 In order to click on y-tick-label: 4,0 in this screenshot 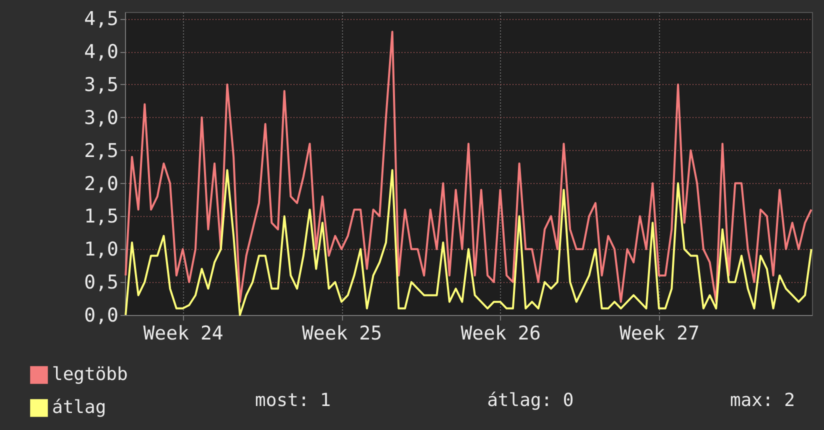, I will do `click(101, 52)`.